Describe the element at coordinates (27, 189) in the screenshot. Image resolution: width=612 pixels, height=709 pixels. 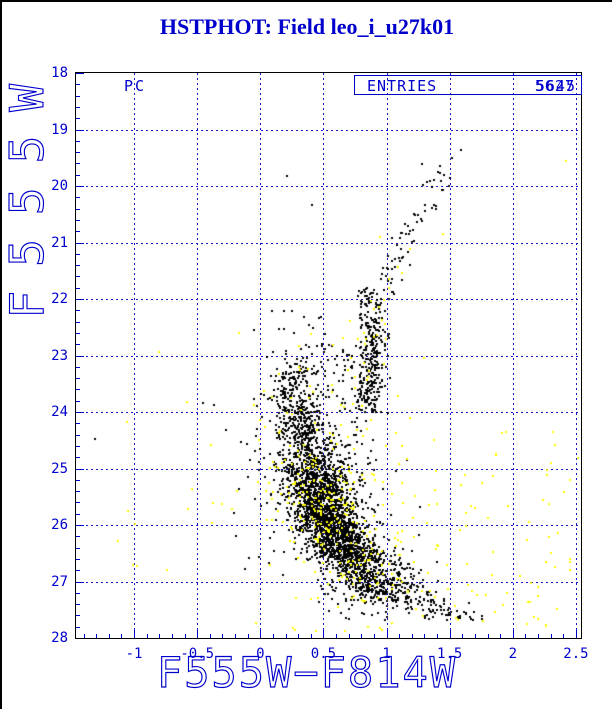
I see `y-axis-title: F555W` at that location.